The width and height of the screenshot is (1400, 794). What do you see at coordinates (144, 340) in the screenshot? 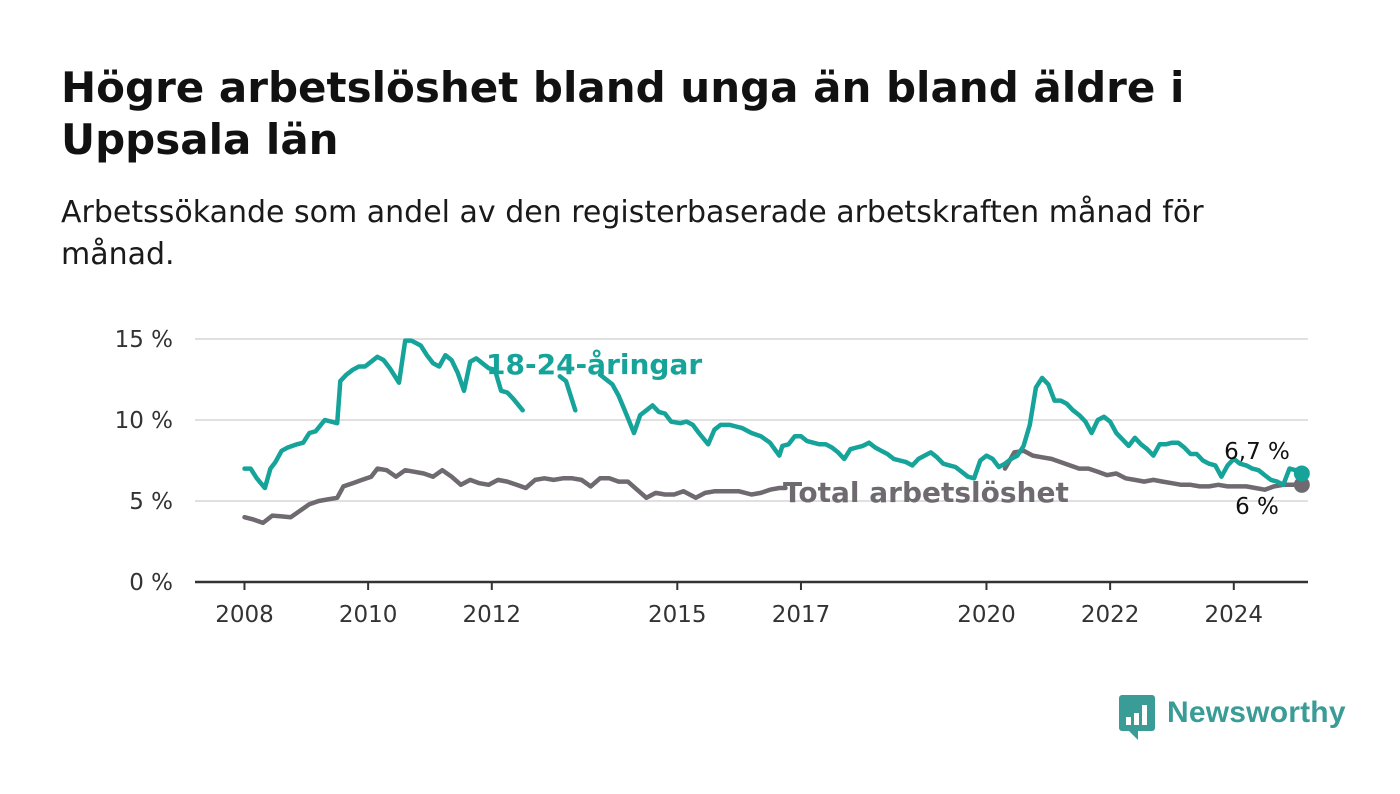
I see `y-tick-label: 15 %` at bounding box center [144, 340].